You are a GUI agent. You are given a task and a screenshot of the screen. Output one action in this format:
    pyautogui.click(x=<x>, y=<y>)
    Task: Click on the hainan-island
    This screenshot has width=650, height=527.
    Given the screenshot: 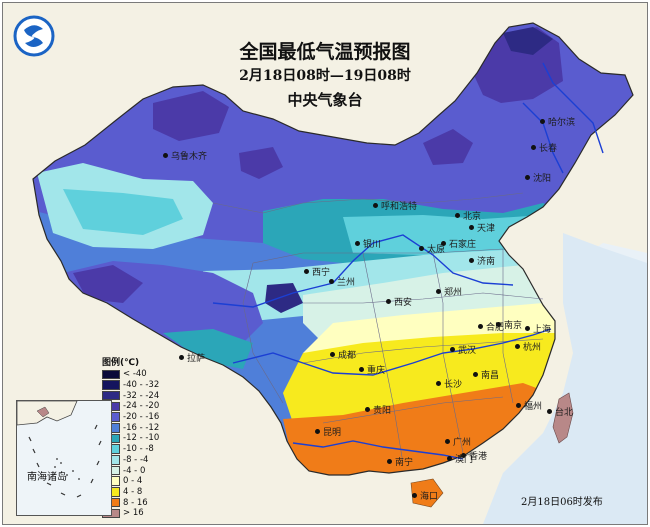 What is the action you would take?
    pyautogui.click(x=427, y=493)
    